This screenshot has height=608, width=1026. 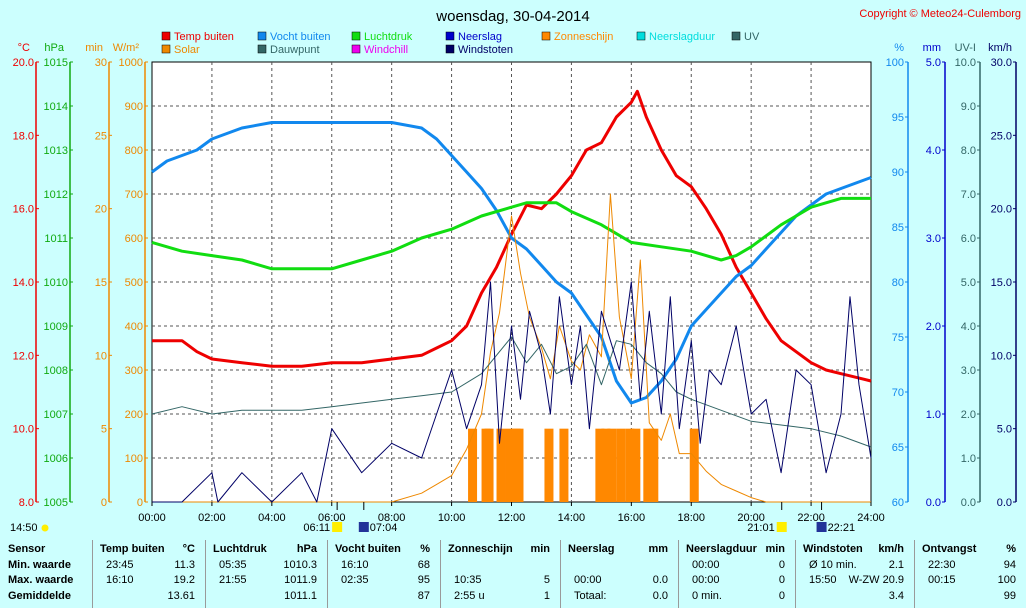 What do you see at coordinates (898, 228) in the screenshot?
I see `right-axis-tick-label: 85` at bounding box center [898, 228].